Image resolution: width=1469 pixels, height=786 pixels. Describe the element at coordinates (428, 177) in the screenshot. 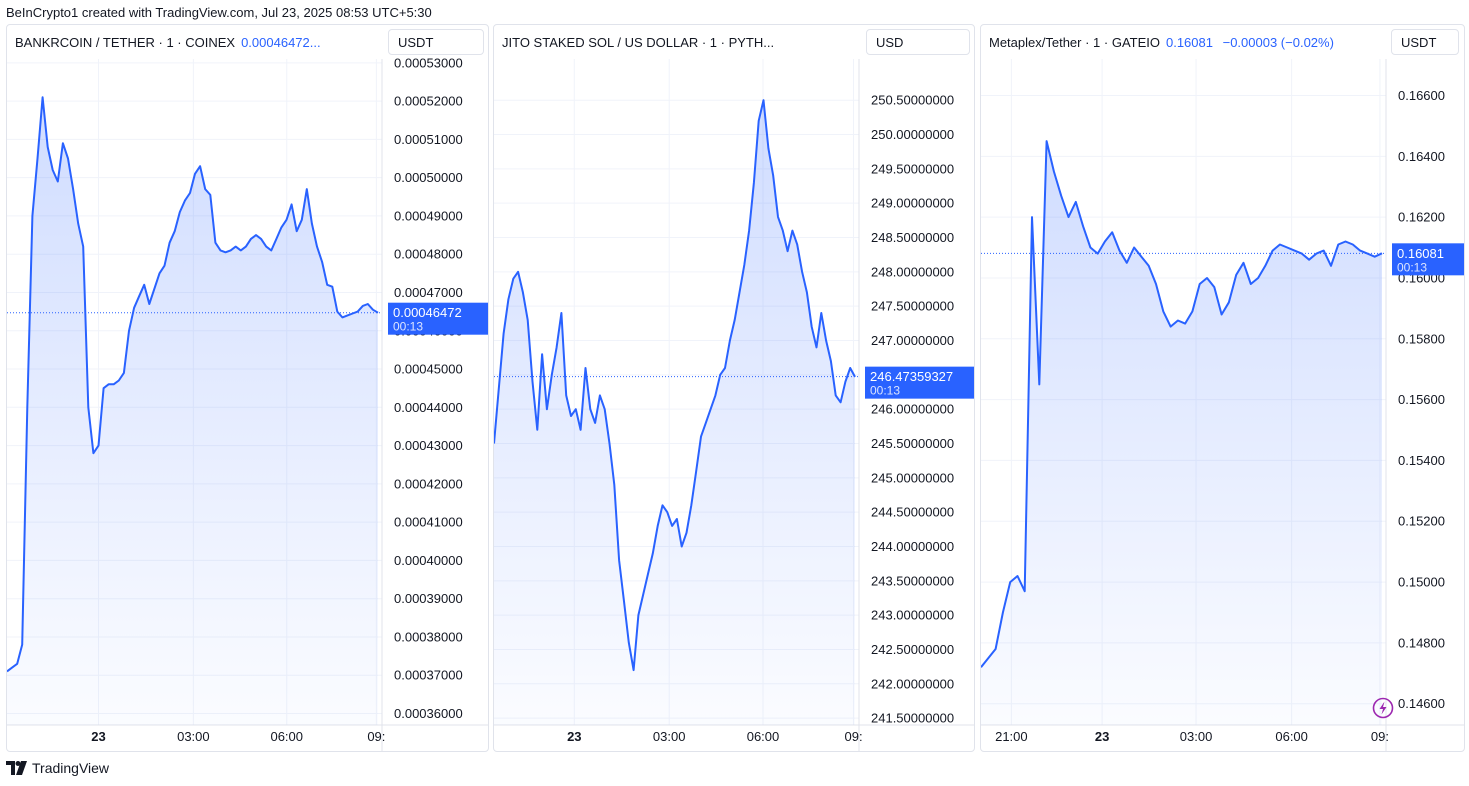

I see `y-tick-label: 0.00050000` at that location.